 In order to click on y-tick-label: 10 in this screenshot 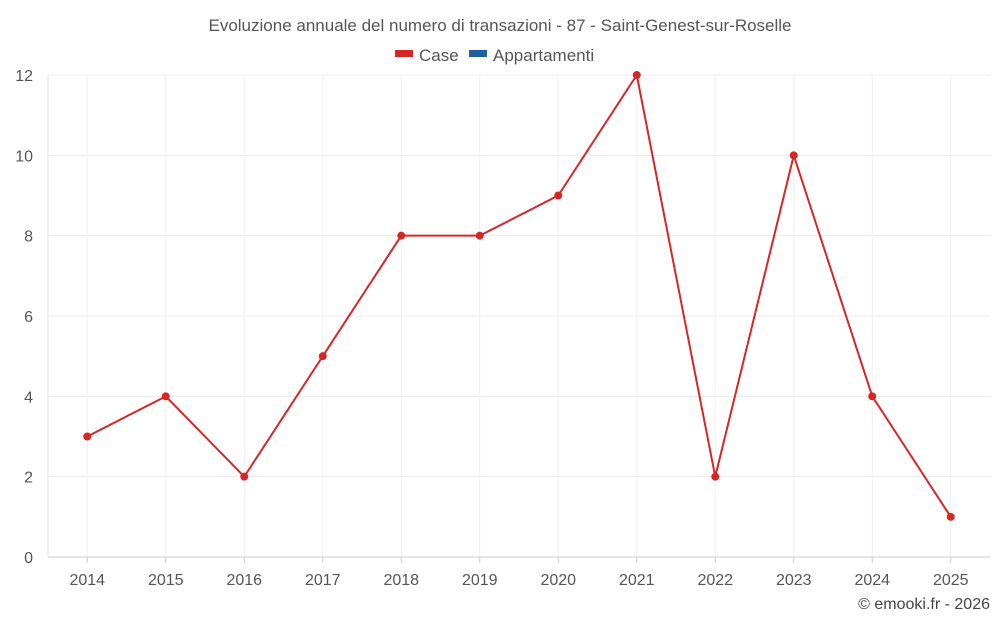, I will do `click(24, 156)`.